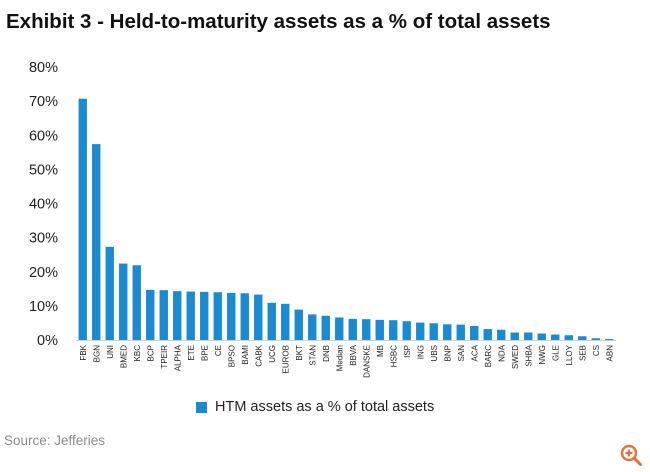  I want to click on bar-ing, so click(420, 331).